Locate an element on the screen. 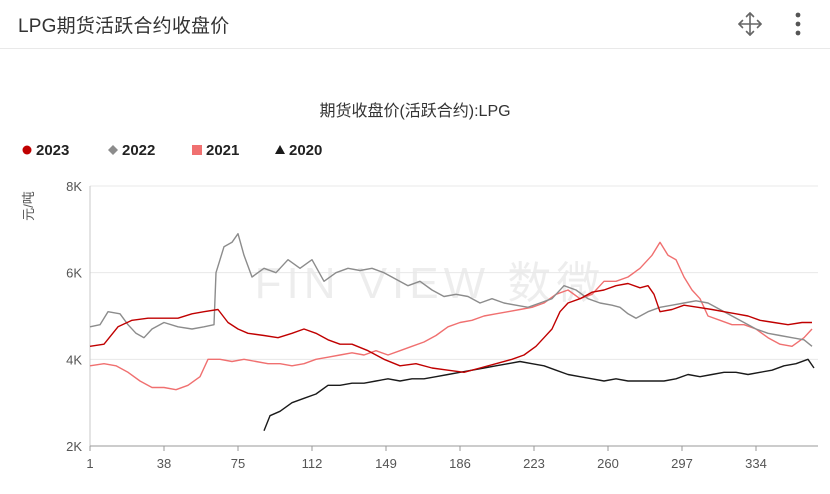 This screenshot has height=494, width=830. legend-item-2022: 2022 is located at coordinates (131, 150).